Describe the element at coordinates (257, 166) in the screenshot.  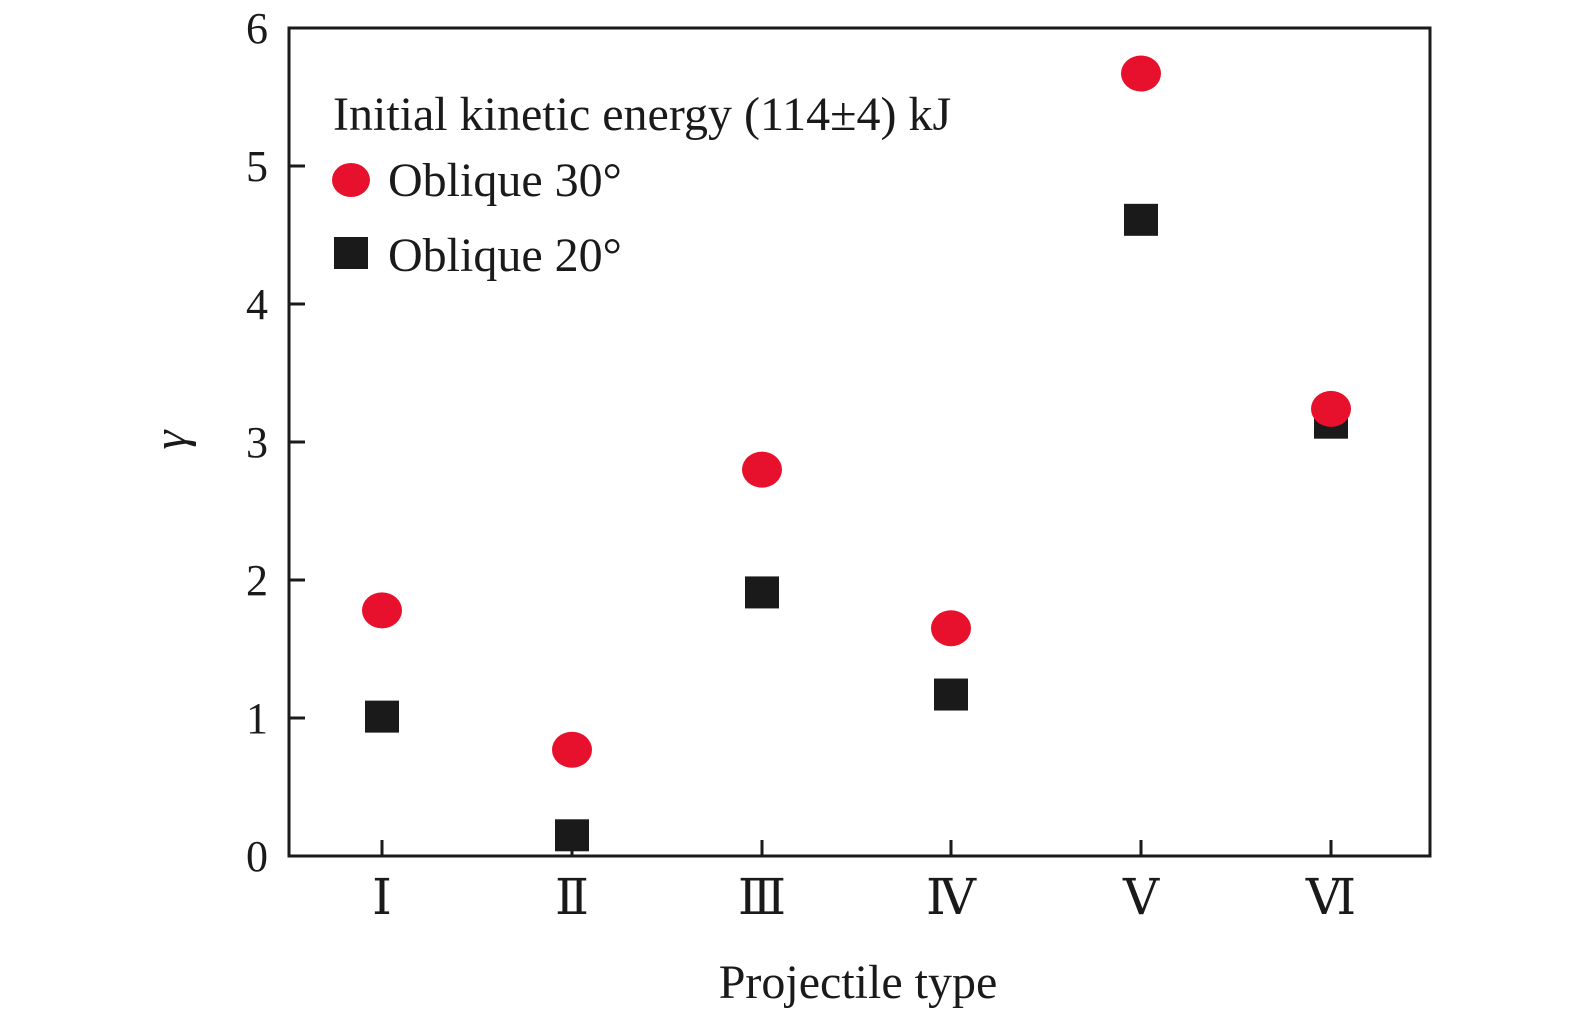
I see `y-tick-label: 5` at that location.